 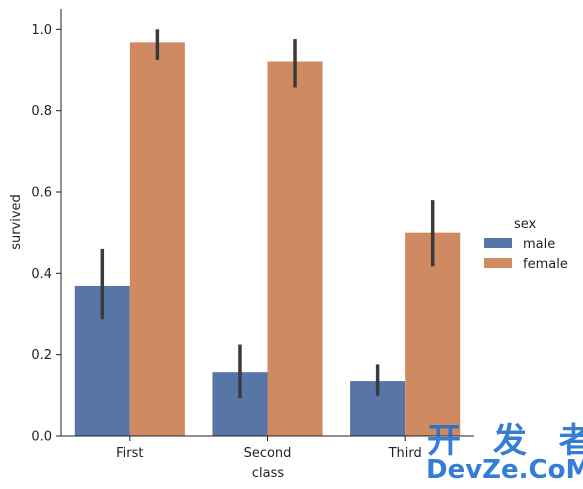 I want to click on bar-female-third, so click(x=433, y=334).